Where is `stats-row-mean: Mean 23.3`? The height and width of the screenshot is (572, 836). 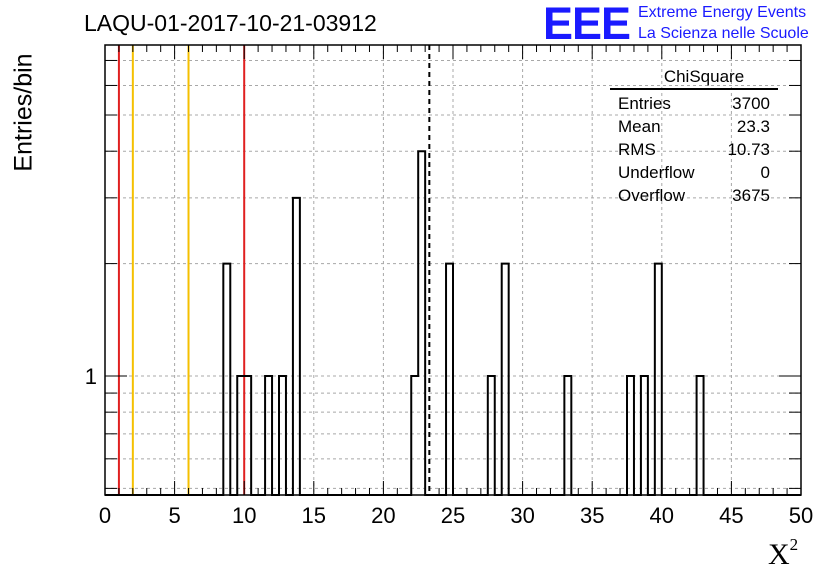
stats-row-mean: Mean 23.3 is located at coordinates (694, 126).